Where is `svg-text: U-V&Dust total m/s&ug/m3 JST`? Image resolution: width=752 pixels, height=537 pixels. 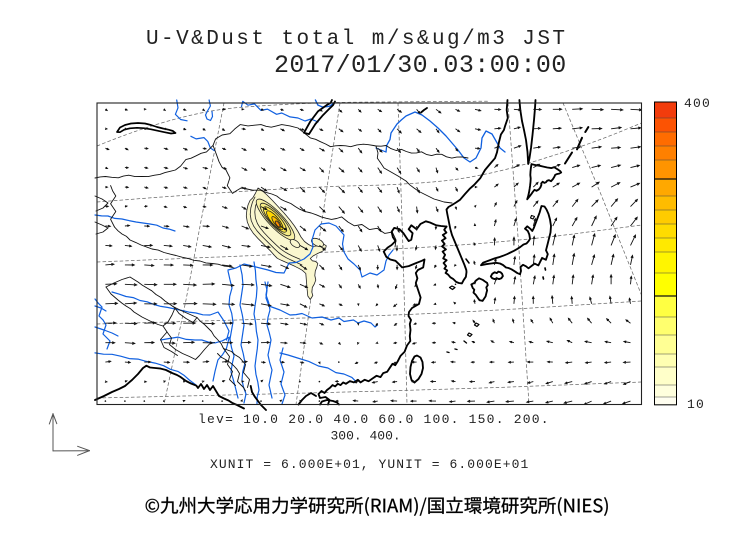
svg-text: U-V&Dust total m/s&ug/m3 JST is located at coordinates (356, 39).